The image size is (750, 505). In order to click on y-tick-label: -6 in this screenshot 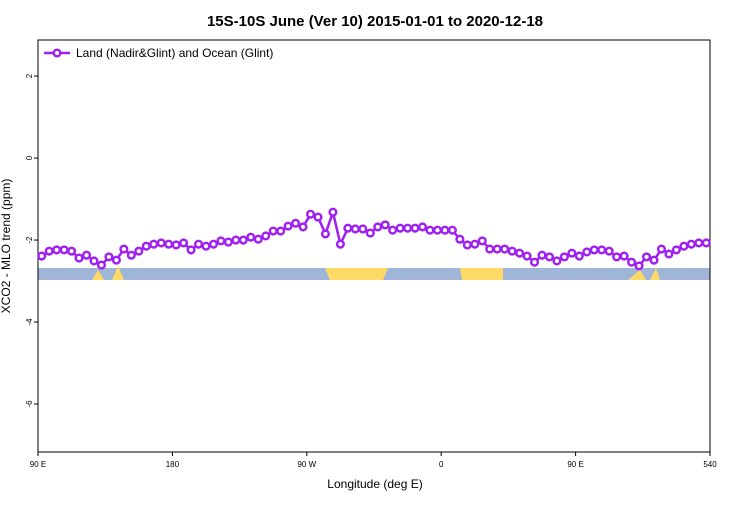, I will do `click(29, 404)`.